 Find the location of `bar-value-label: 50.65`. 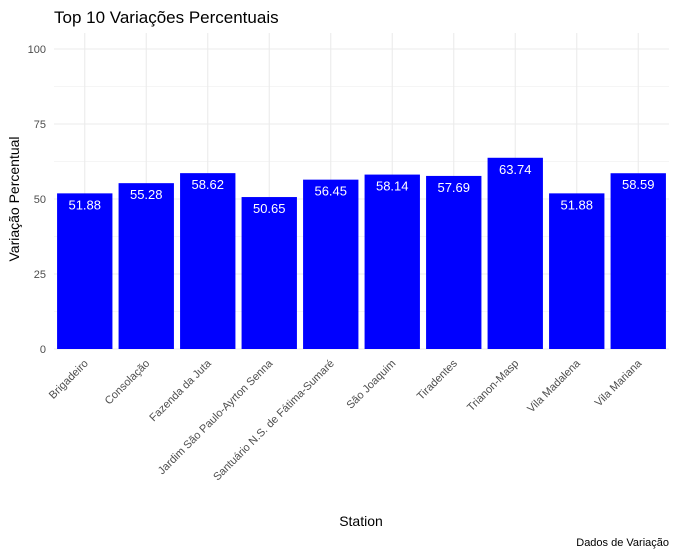

bar-value-label: 50.65 is located at coordinates (269, 208).